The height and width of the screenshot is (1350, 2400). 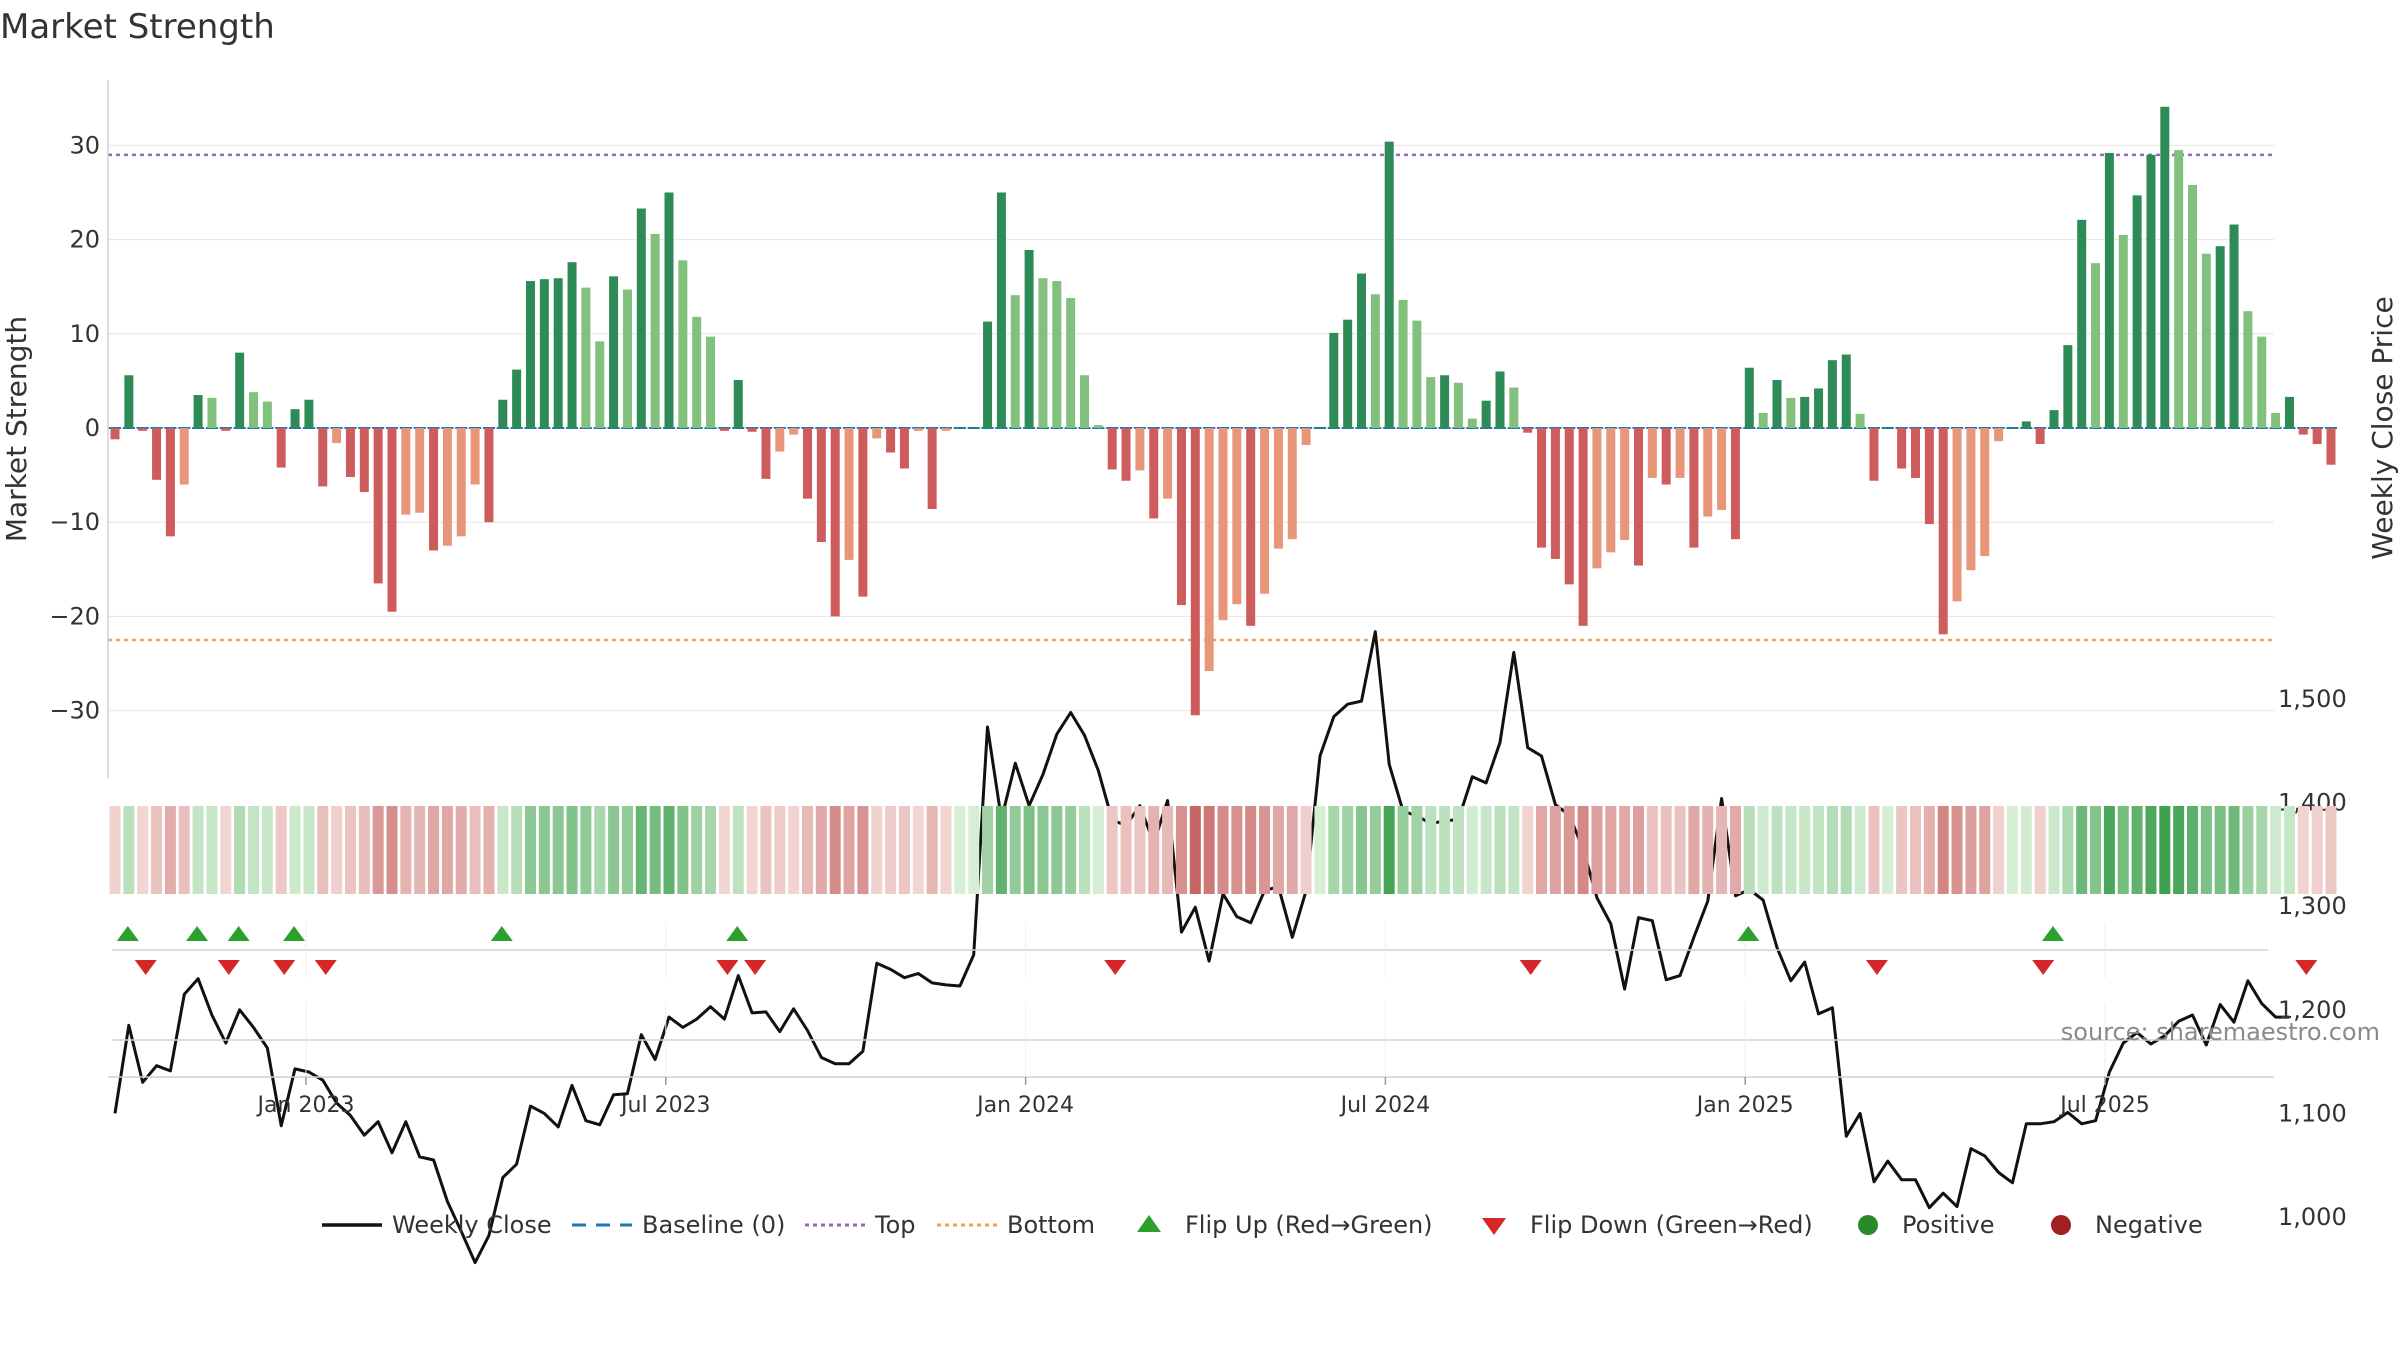 What do you see at coordinates (1051, 1225) in the screenshot?
I see `legend-label: Bottom` at bounding box center [1051, 1225].